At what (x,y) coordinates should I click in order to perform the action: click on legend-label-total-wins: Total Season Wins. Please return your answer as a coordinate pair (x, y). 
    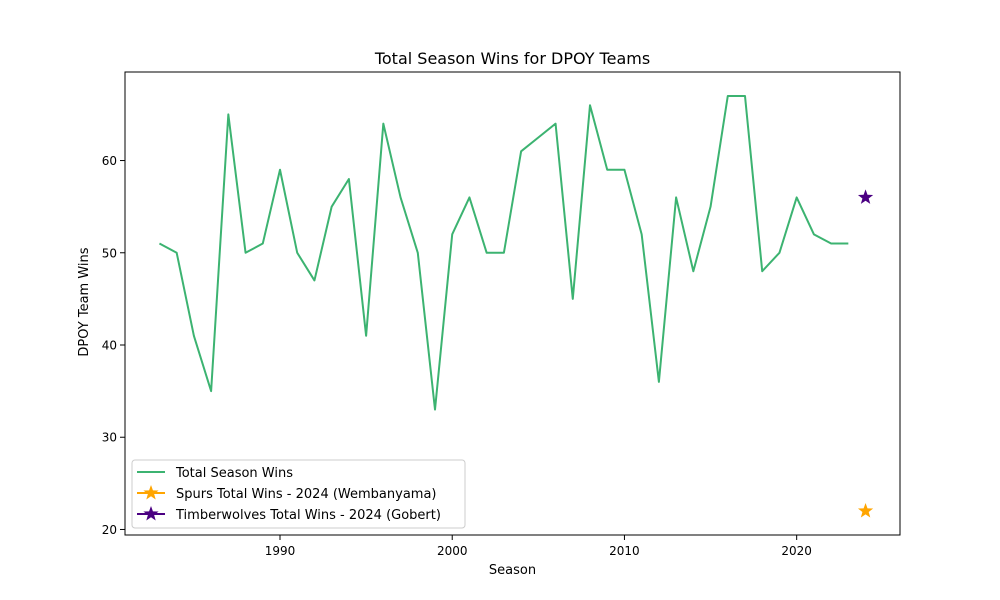
    Looking at the image, I should click on (234, 473).